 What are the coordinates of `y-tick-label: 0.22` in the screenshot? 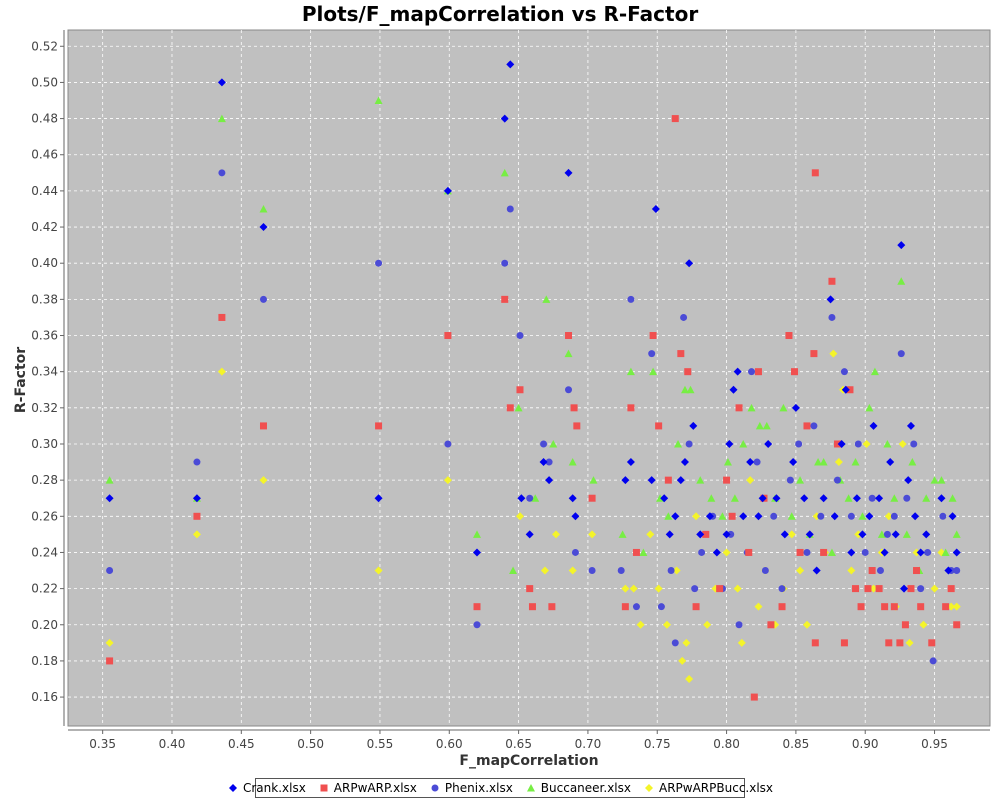 It's located at (44, 589).